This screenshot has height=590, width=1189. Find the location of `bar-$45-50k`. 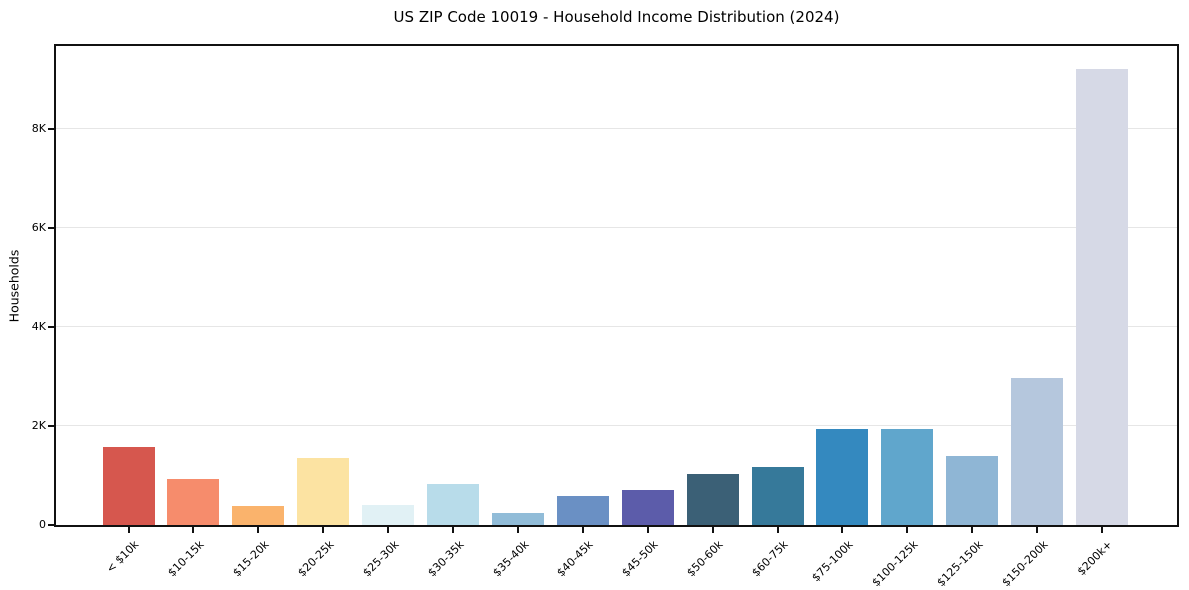

bar-$45-50k is located at coordinates (647, 507).